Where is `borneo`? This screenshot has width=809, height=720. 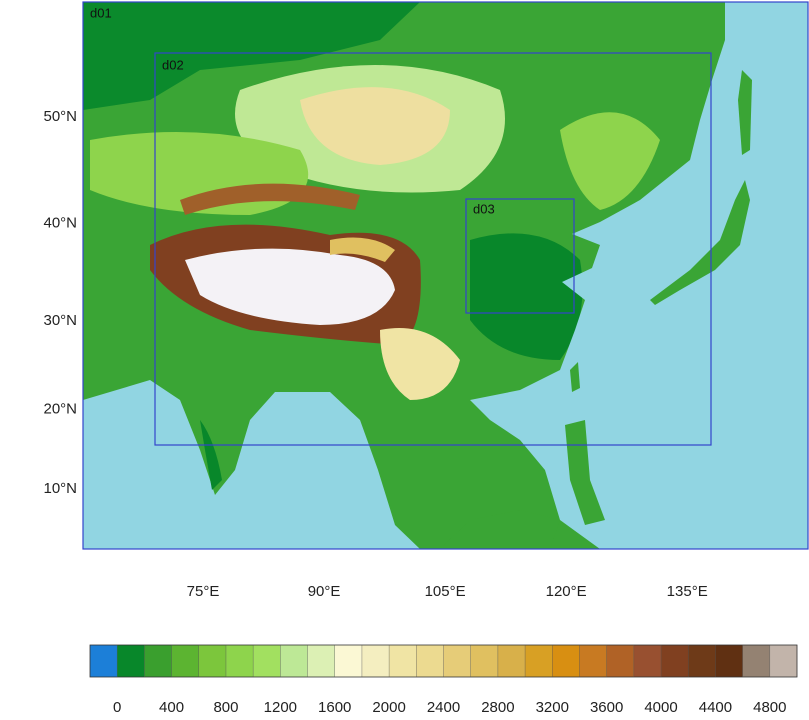
borneo is located at coordinates (500, 529).